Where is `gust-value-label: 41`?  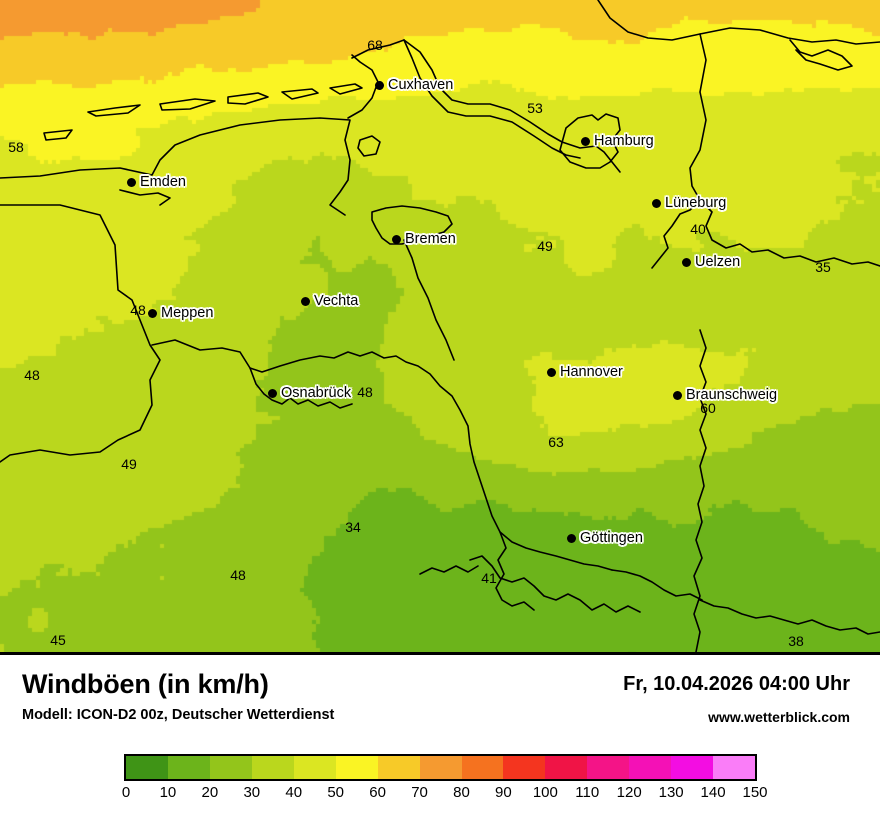
gust-value-label: 41 is located at coordinates (489, 578).